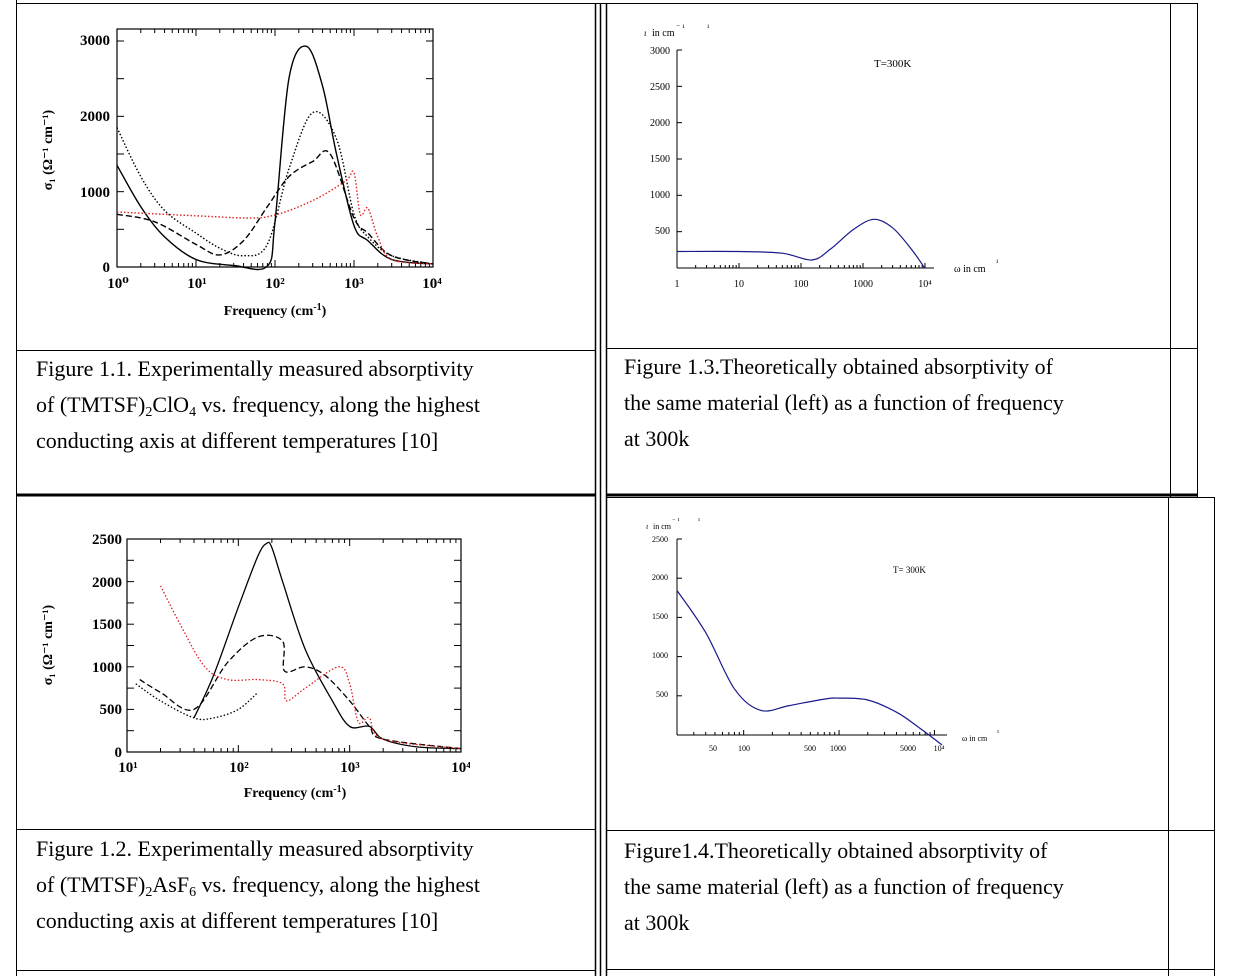 The height and width of the screenshot is (976, 1239). Describe the element at coordinates (908, 748) in the screenshot. I see `x-tick-label: 5000` at that location.